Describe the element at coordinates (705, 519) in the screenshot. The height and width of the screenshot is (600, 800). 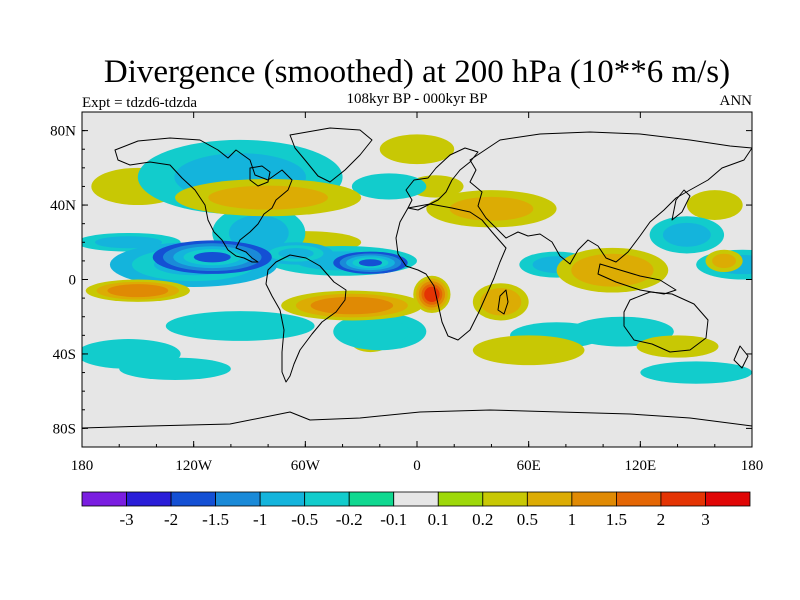
I see `colorbar-label: 3` at that location.